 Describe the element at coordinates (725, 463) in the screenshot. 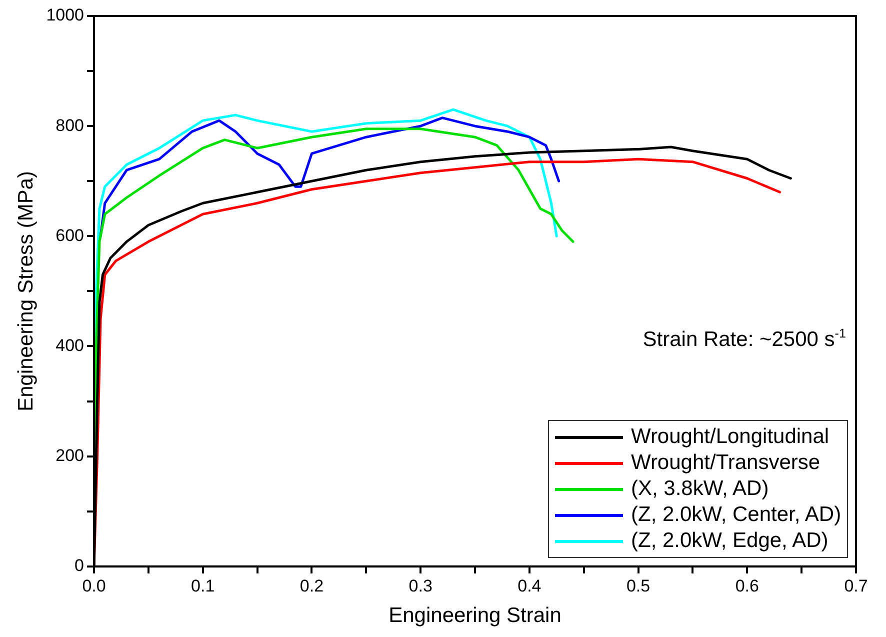

I see `legend-label: Wrought/Transverse` at that location.